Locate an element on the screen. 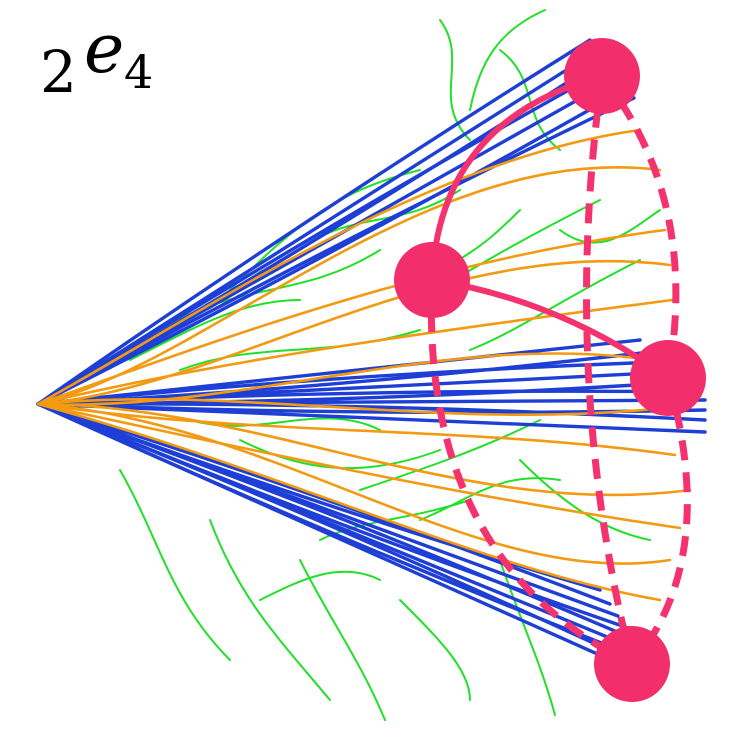 The height and width of the screenshot is (729, 729). graph-node-right is located at coordinates (668, 378).